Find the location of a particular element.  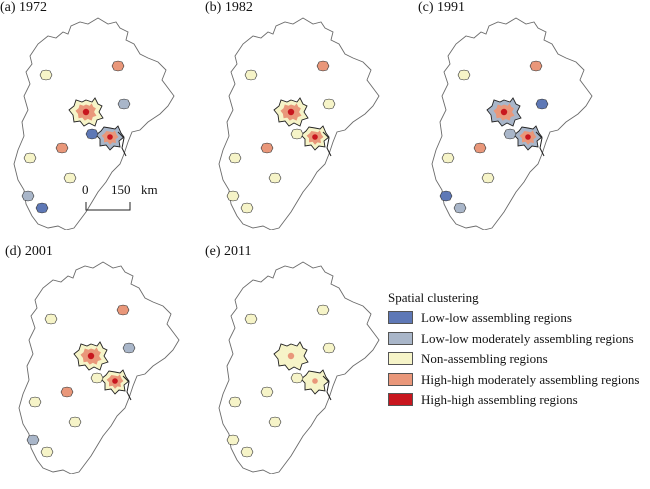

scale-bar: 0 150 km is located at coordinates (137, 197).